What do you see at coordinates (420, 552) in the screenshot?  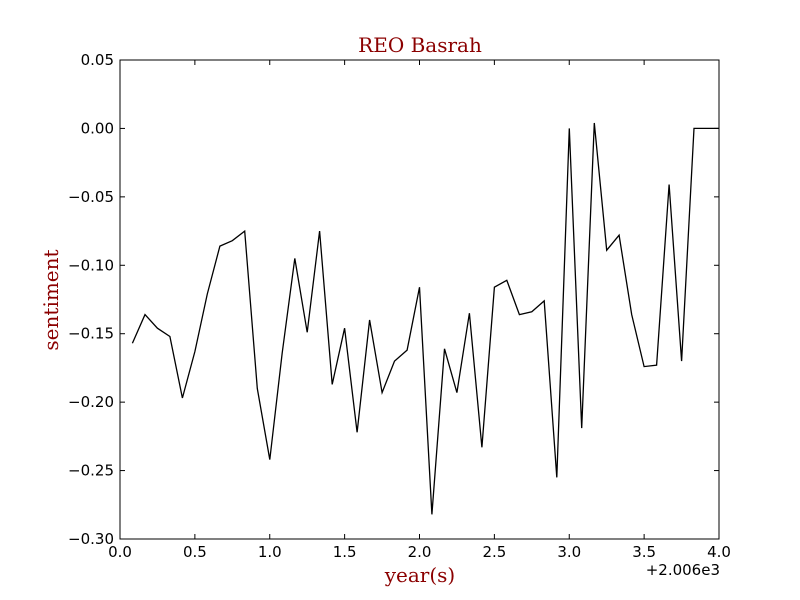 I see `x-tick-label: 2.0` at bounding box center [420, 552].